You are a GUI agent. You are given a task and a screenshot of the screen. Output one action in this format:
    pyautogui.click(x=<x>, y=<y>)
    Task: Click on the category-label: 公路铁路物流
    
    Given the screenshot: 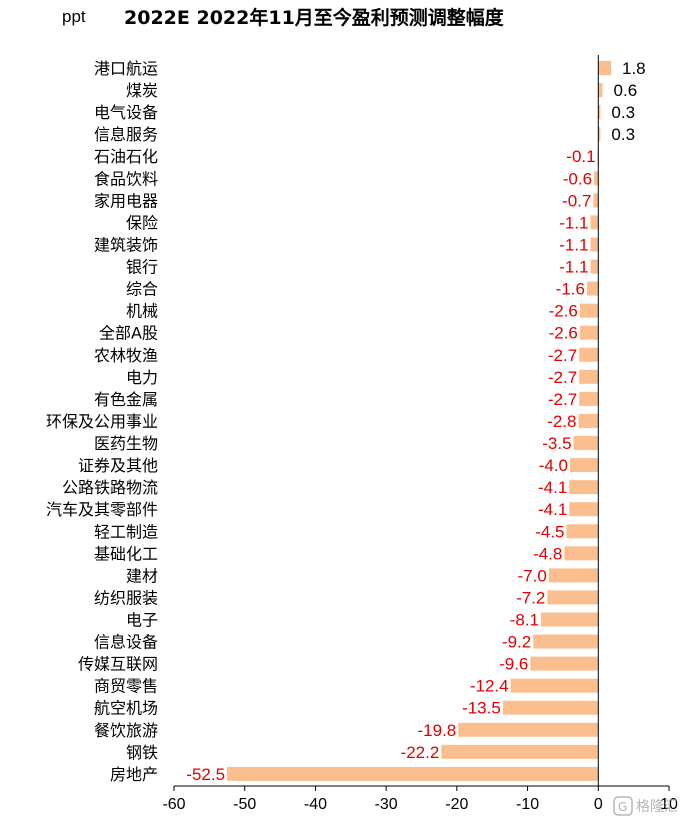 What is the action you would take?
    pyautogui.click(x=110, y=487)
    